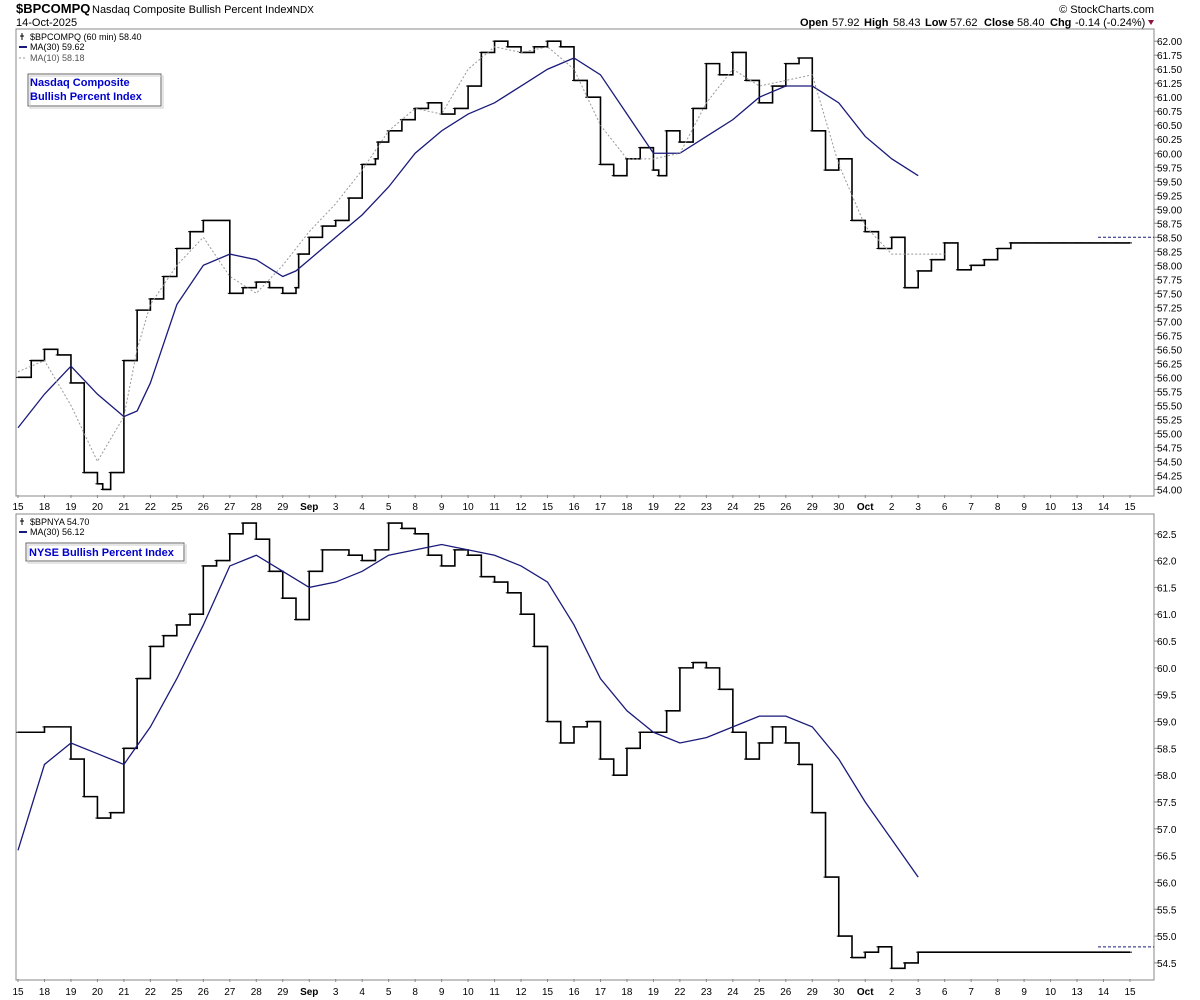 This screenshot has width=1200, height=1000. What do you see at coordinates (124, 507) in the screenshot?
I see `x-tick-label: 21` at bounding box center [124, 507].